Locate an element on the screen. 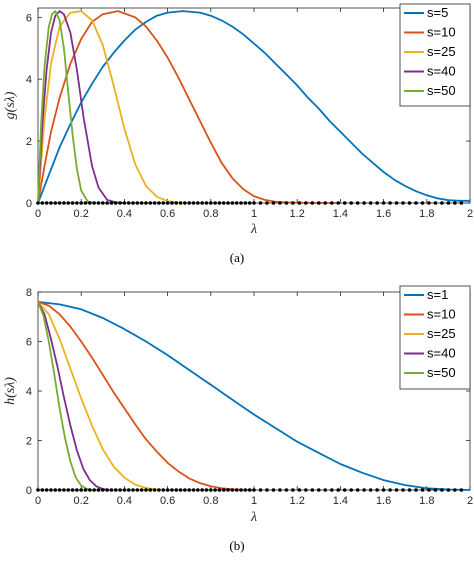  x-axis-label: λ is located at coordinates (253, 229).